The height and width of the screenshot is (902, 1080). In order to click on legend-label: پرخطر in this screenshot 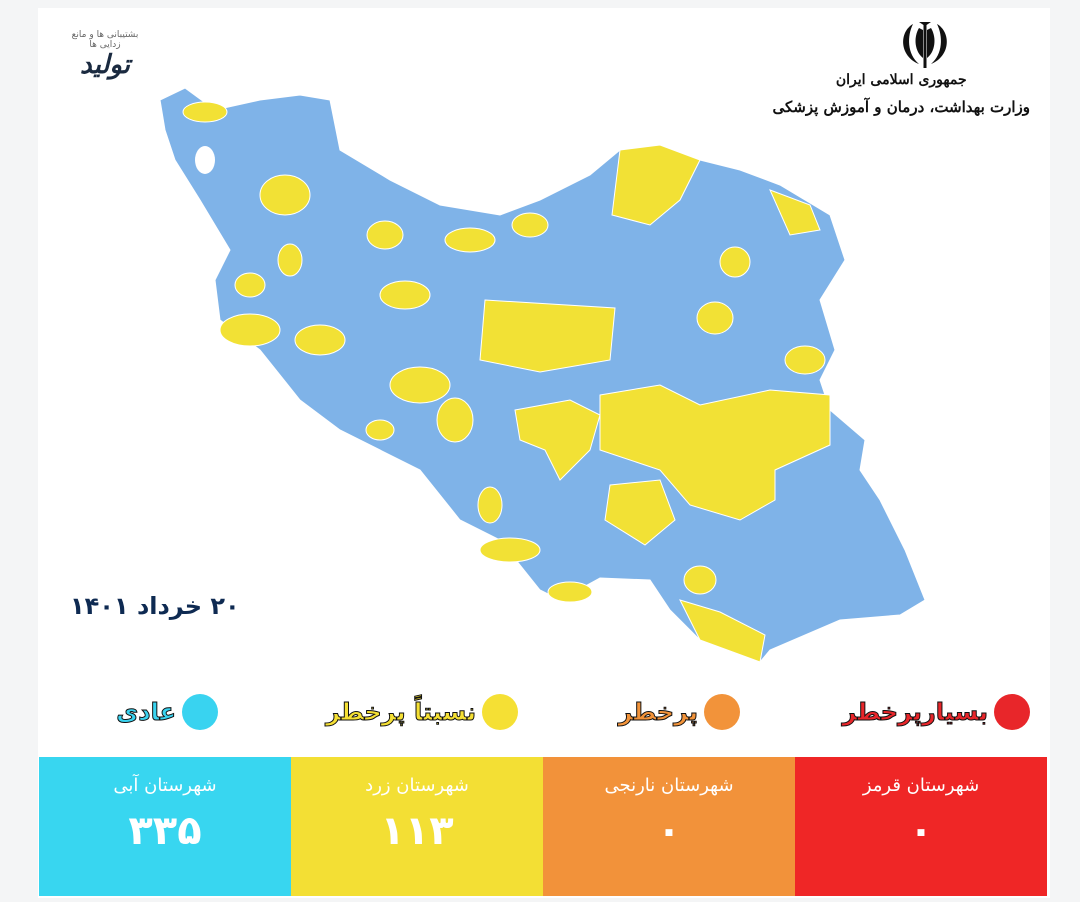, I will do `click(658, 712)`.